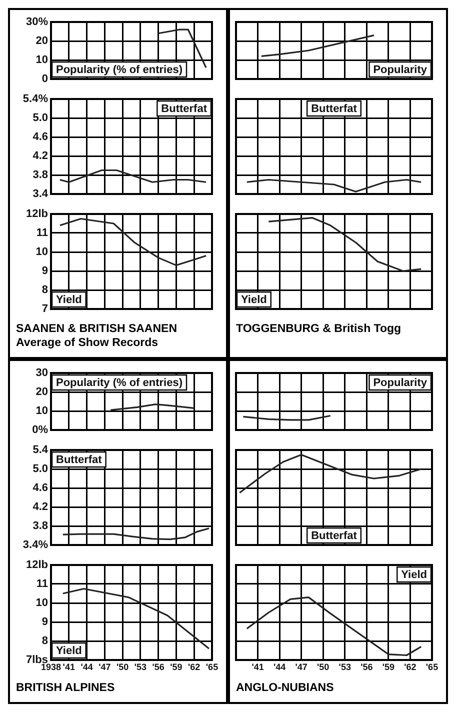 This screenshot has height=727, width=456. I want to click on text: SAANEN & BRITISH SAANEN, so click(97, 329).